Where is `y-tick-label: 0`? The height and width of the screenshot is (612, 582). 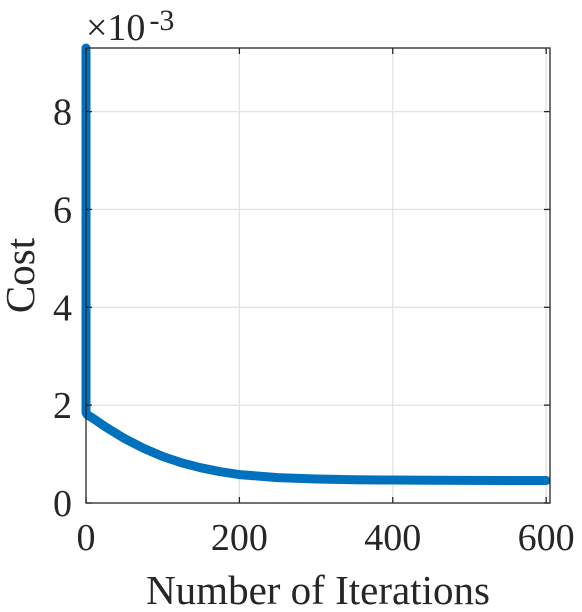 y-tick-label: 0 is located at coordinates (62, 504).